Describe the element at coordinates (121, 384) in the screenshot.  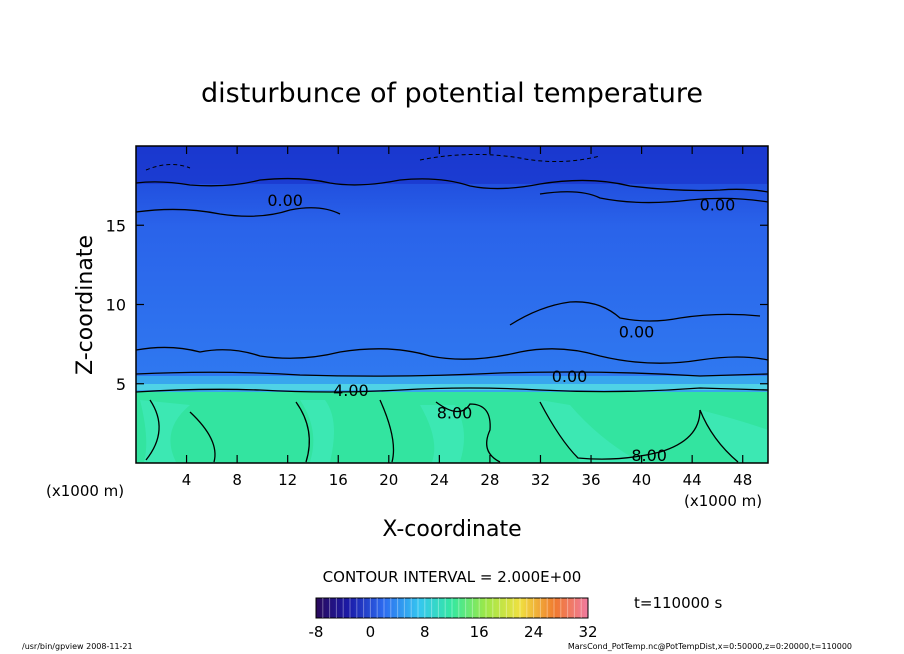
I see `y-tick-label: 5` at that location.